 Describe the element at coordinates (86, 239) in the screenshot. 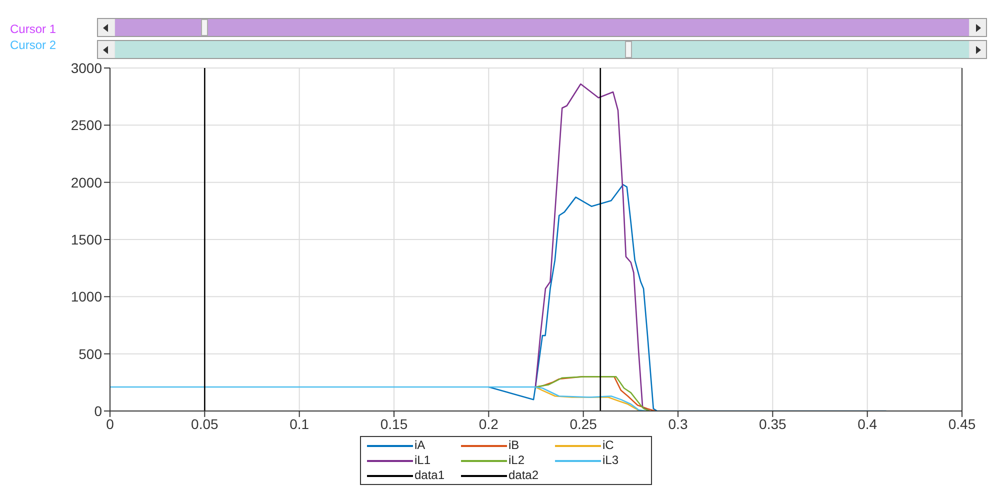

I see `y-tick-label: 1500` at that location.